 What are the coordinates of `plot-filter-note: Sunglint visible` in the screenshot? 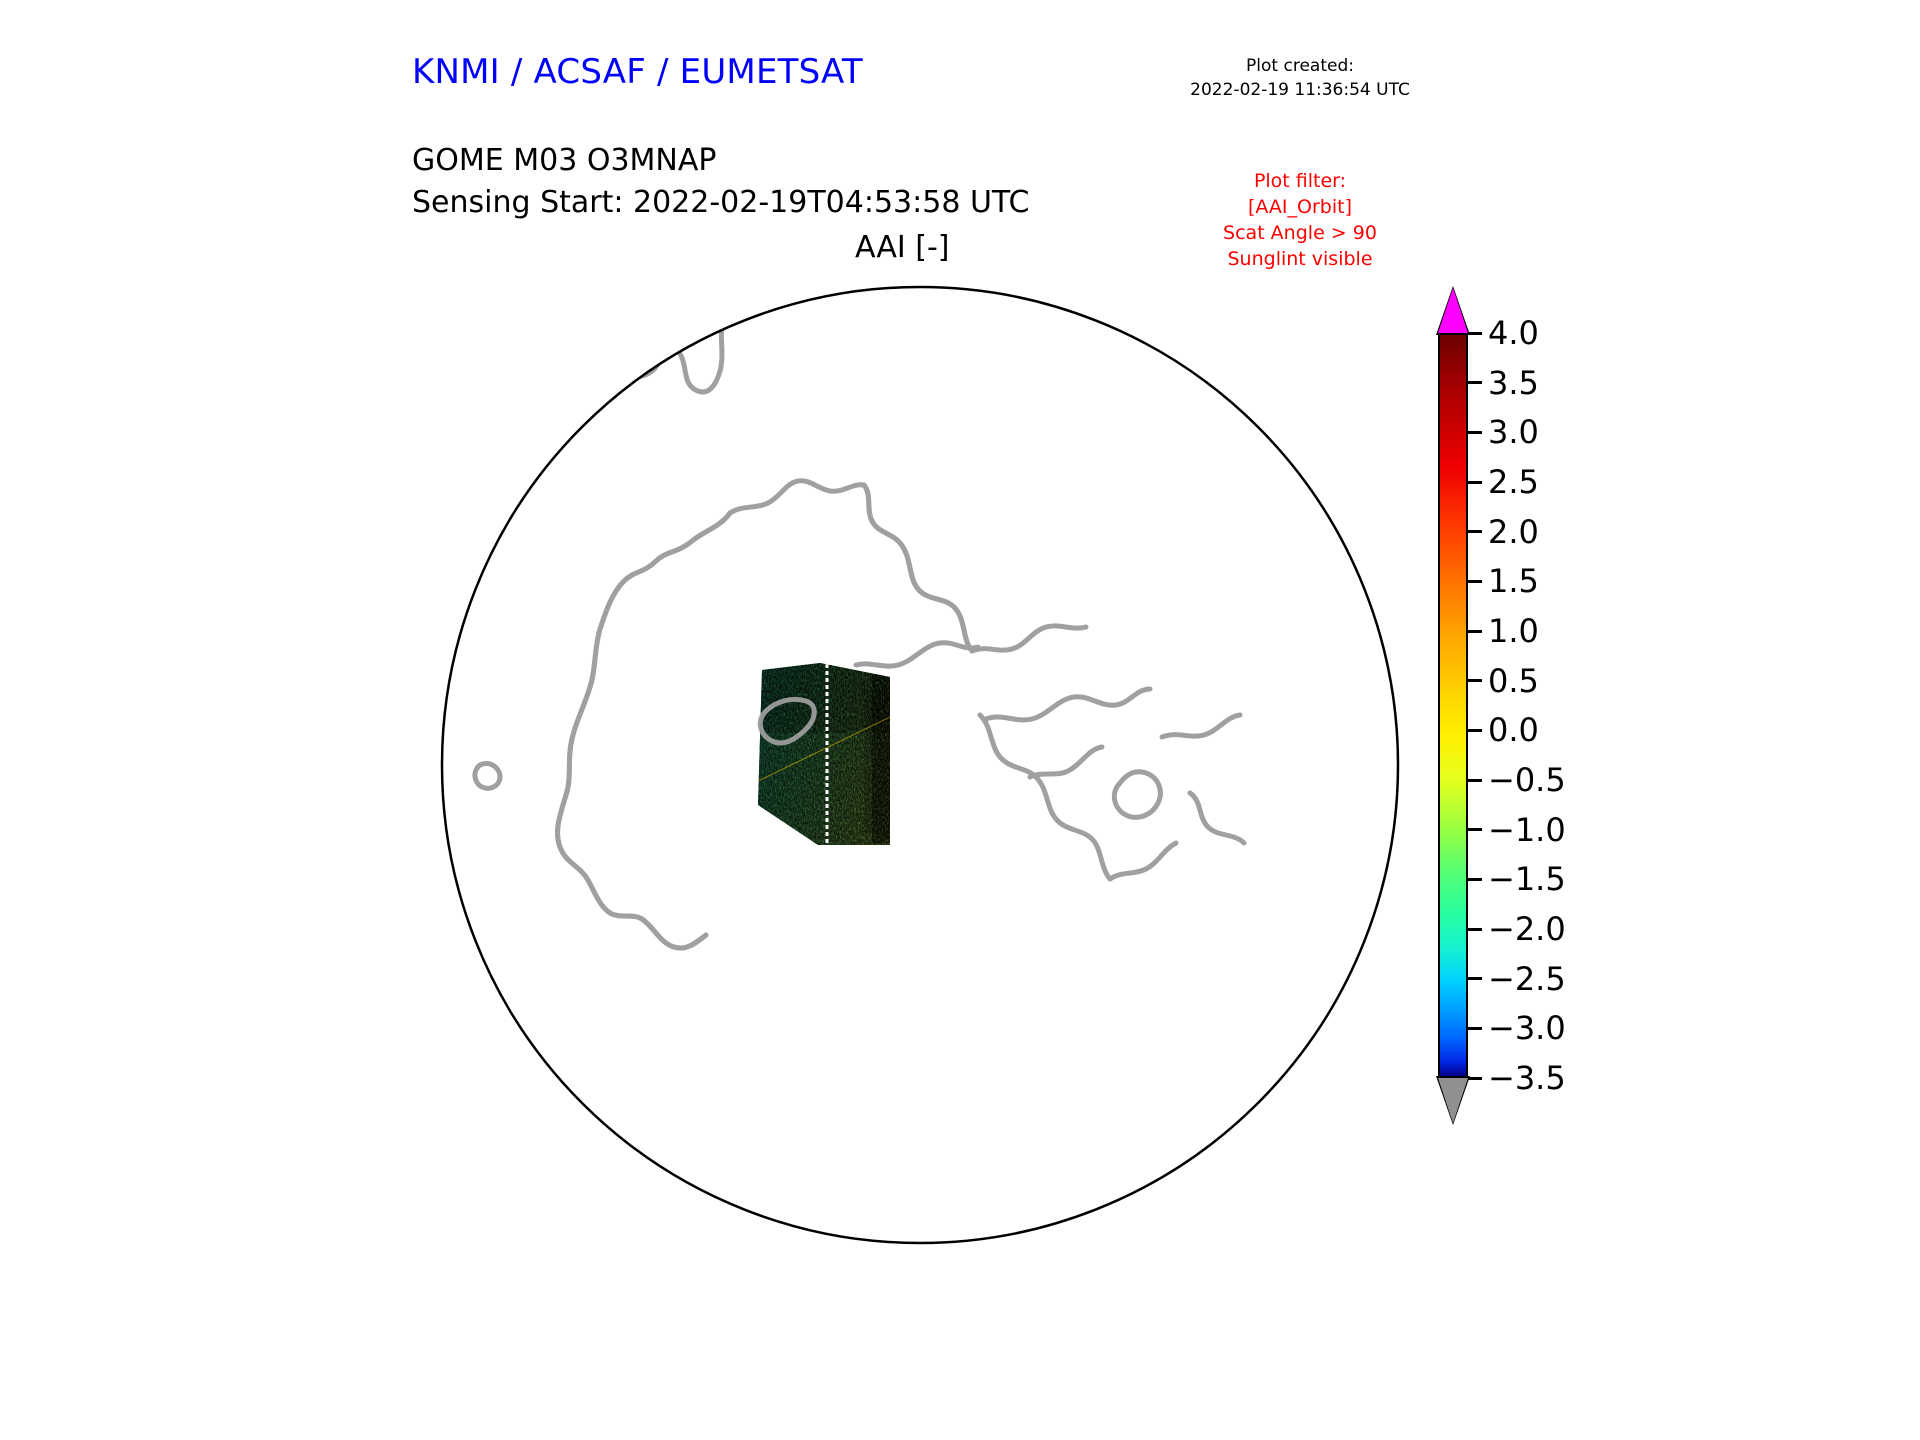 It's located at (1300, 259).